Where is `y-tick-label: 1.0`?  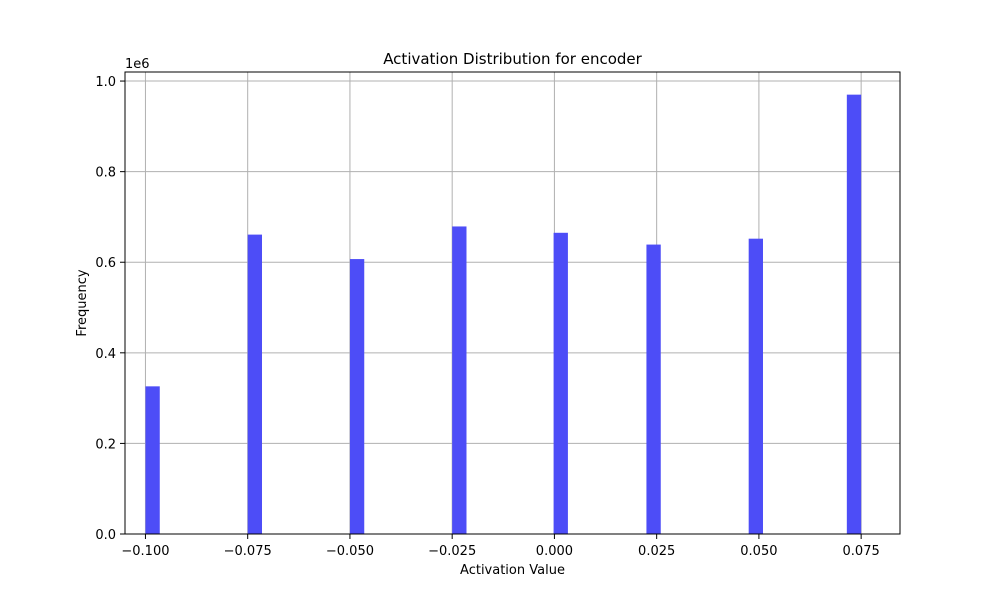
y-tick-label: 1.0 is located at coordinates (105, 82).